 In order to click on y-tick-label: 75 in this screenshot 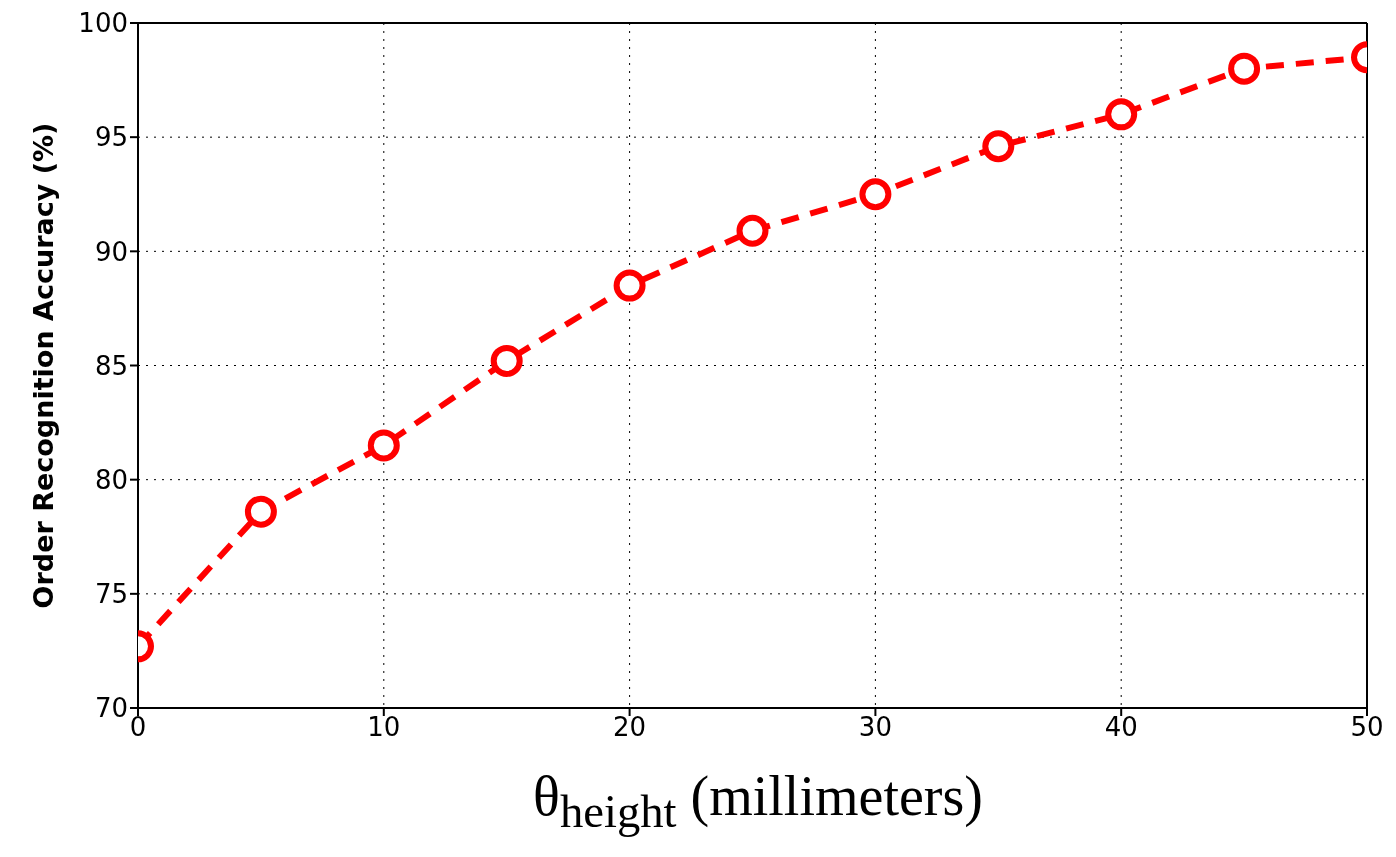, I will do `click(111, 594)`.